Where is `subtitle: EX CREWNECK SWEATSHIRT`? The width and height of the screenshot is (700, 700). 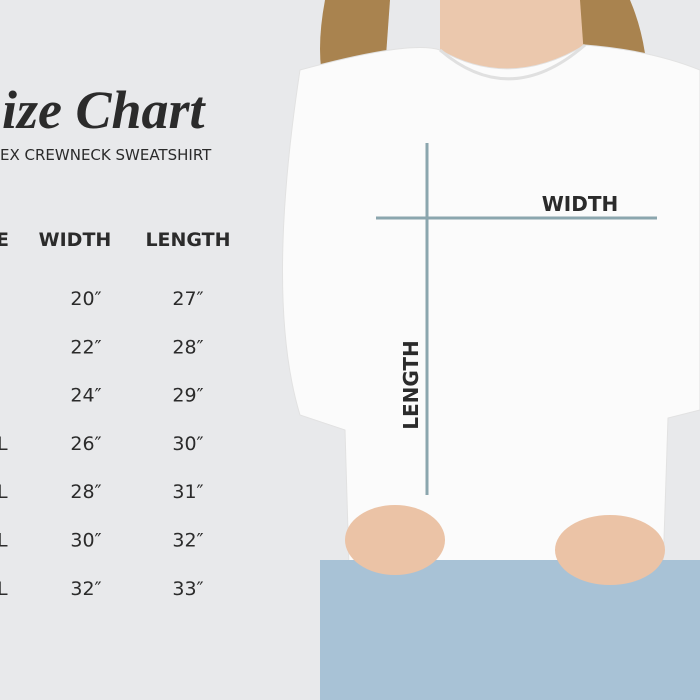
subtitle: EX CREWNECK SWEATSHIRT is located at coordinates (106, 155).